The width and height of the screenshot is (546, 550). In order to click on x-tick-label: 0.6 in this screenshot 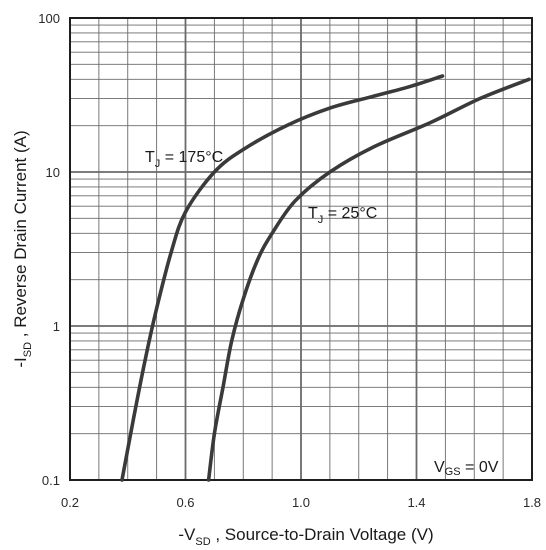, I will do `click(185, 502)`.